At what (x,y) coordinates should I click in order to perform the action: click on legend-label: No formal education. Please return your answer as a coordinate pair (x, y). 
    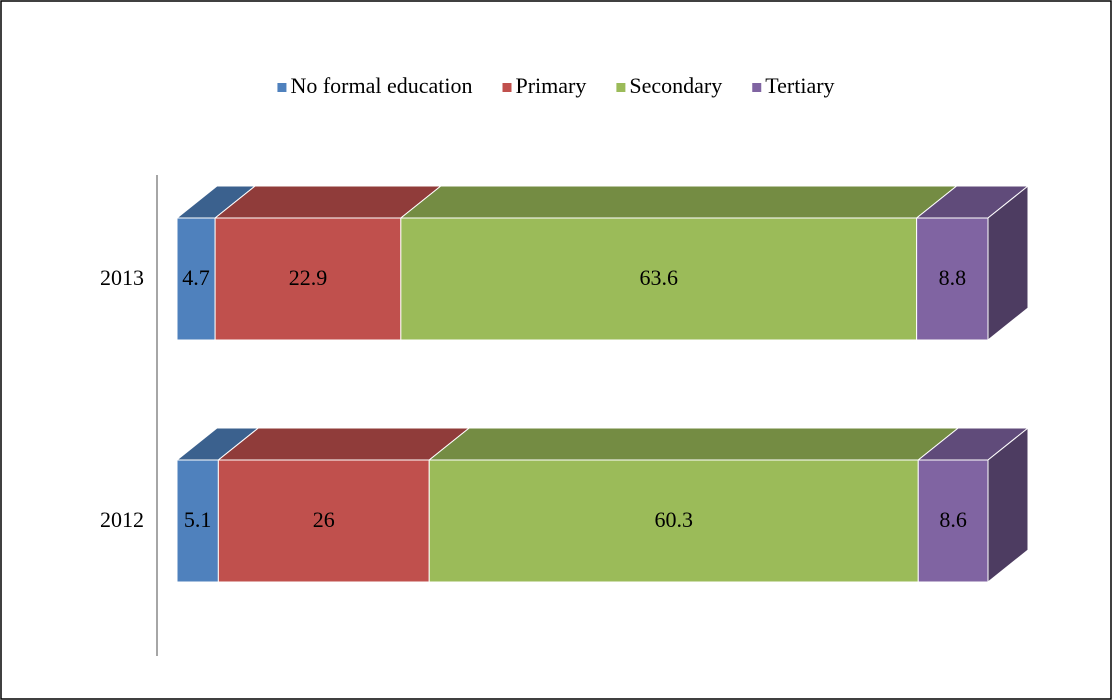
    Looking at the image, I should click on (381, 85).